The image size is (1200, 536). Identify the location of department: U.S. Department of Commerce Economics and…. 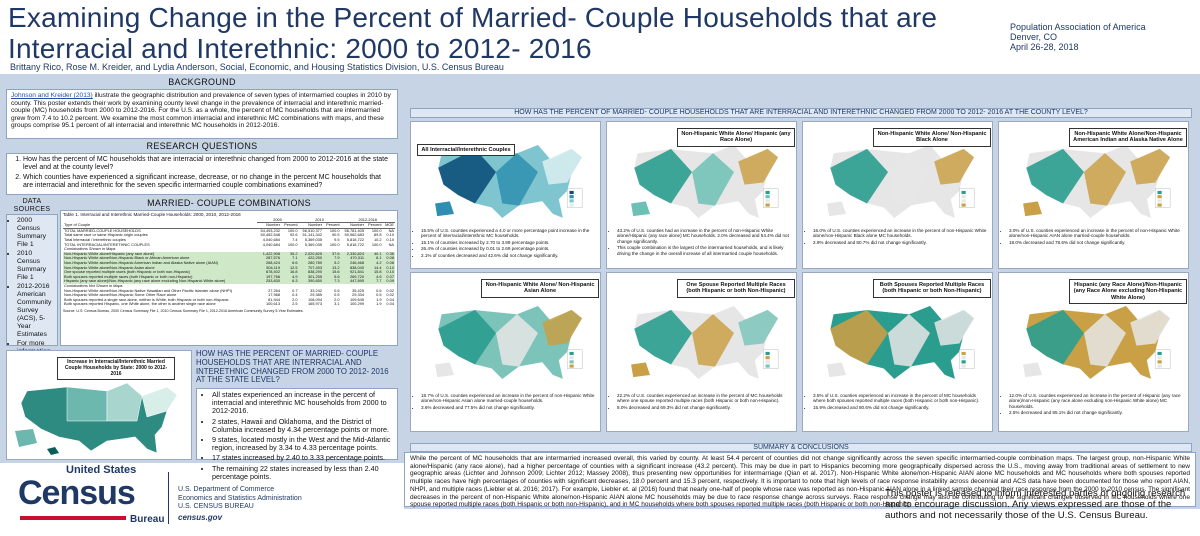
(240, 504).